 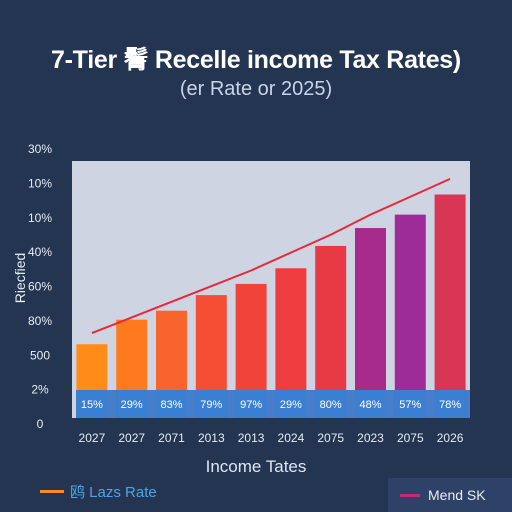 I want to click on bar-value-label: 15%, so click(x=92, y=405).